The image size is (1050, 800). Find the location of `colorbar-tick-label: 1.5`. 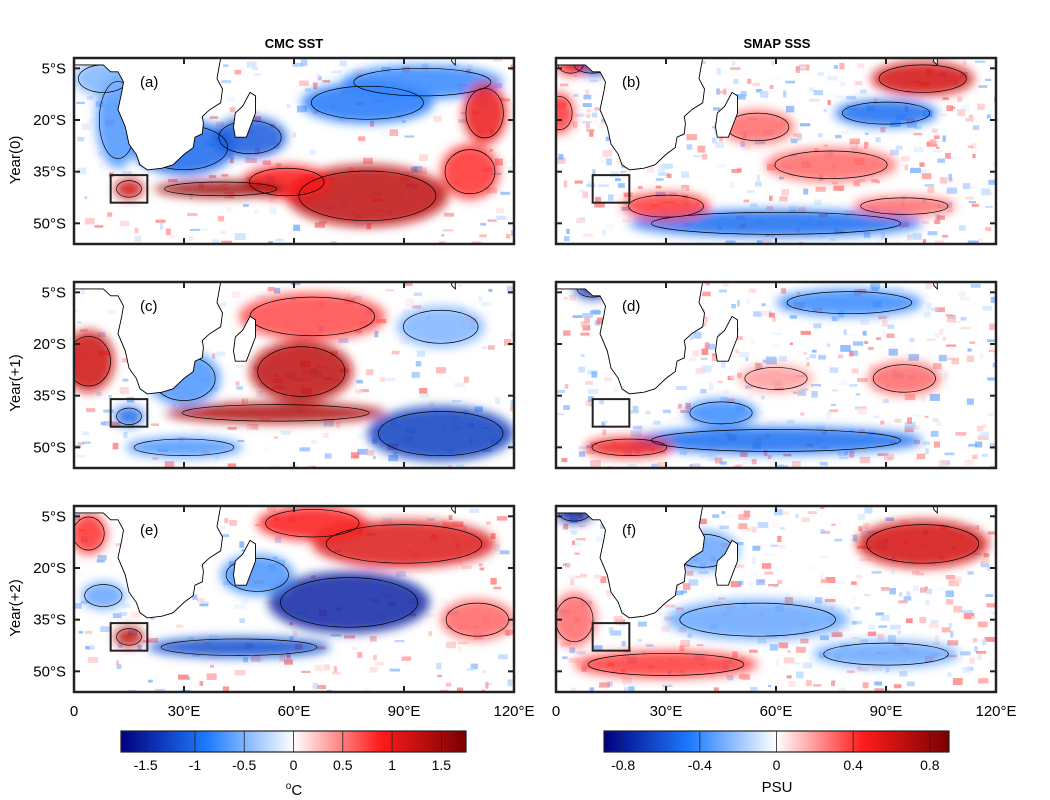

colorbar-tick-label: 1.5 is located at coordinates (442, 765).